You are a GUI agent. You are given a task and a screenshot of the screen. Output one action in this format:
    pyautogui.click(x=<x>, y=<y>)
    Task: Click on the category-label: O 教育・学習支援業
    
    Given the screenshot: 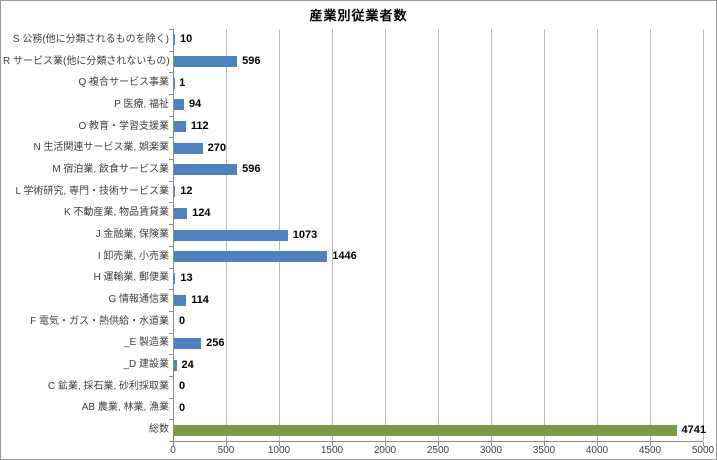 What is the action you would take?
    pyautogui.click(x=123, y=126)
    